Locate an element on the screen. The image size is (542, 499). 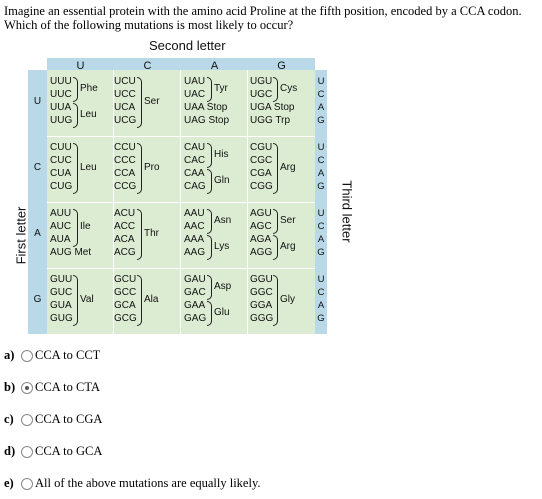
column-header: U is located at coordinates (80, 66).